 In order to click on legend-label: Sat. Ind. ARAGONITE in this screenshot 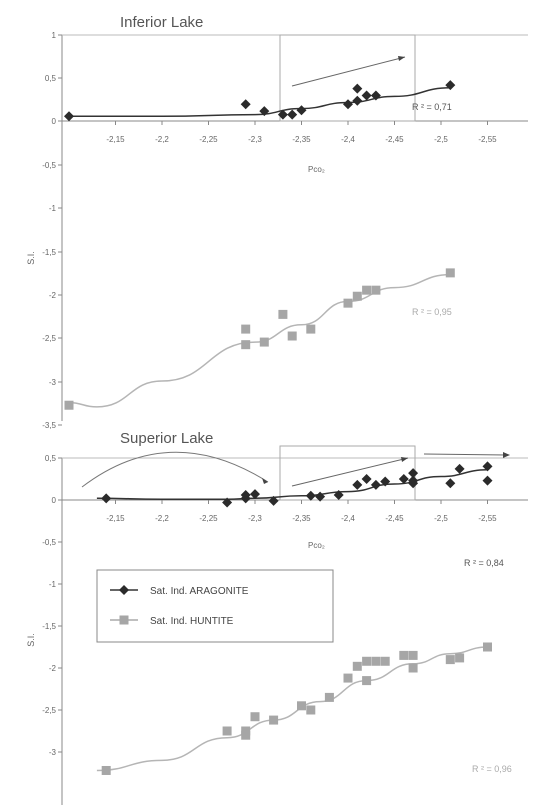, I will do `click(199, 591)`.